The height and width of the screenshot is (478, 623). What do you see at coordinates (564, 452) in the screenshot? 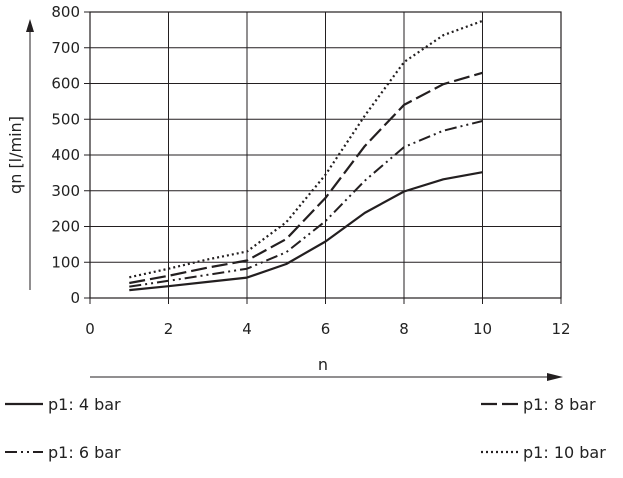
I see `legend-label-p1-10-bar: p1: 10 bar` at bounding box center [564, 452].